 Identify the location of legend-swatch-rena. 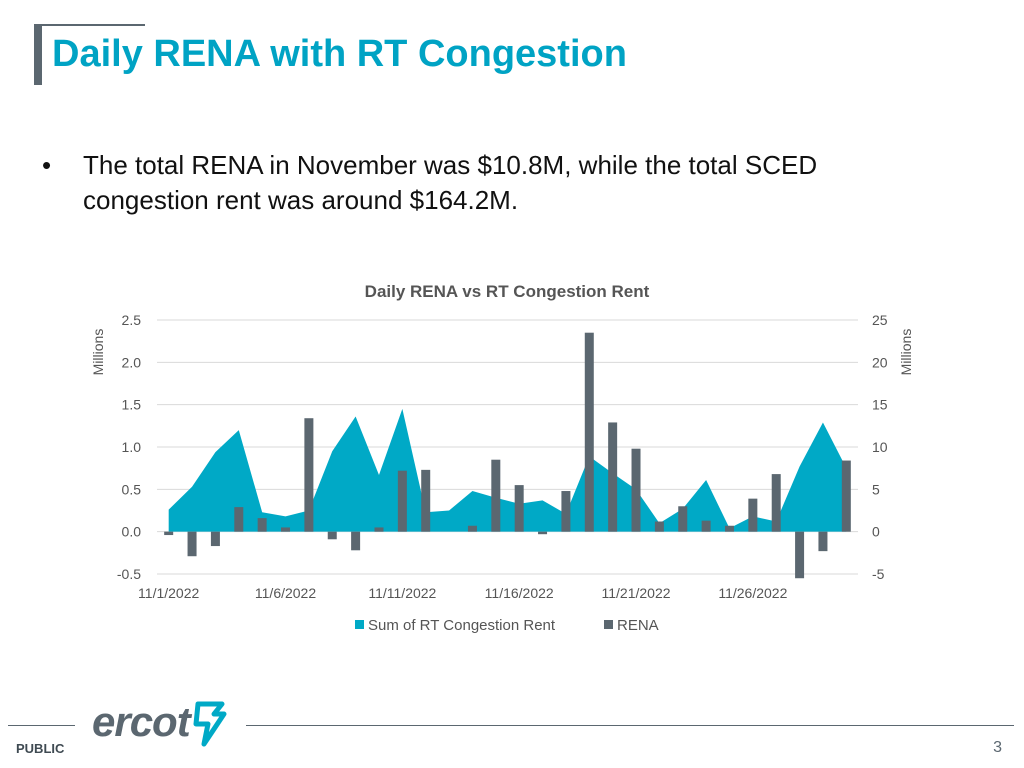
(608, 624).